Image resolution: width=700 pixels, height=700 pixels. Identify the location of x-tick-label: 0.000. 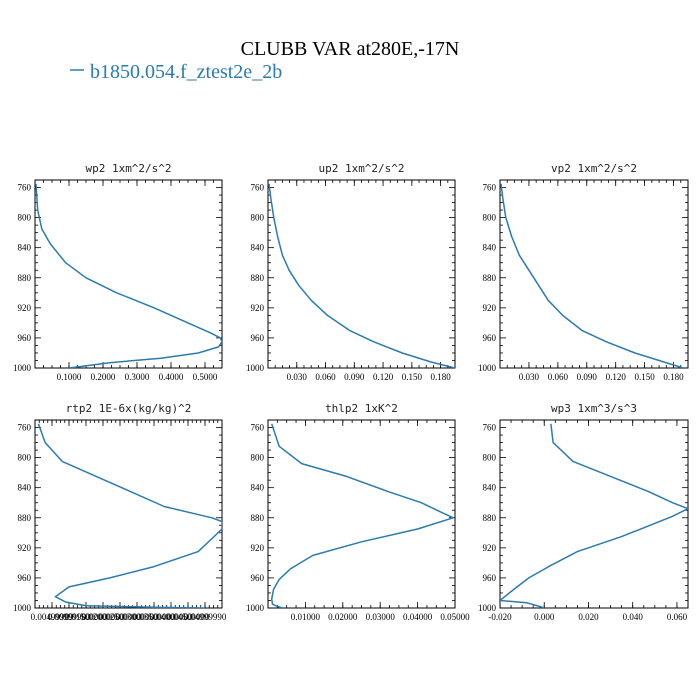
(544, 617).